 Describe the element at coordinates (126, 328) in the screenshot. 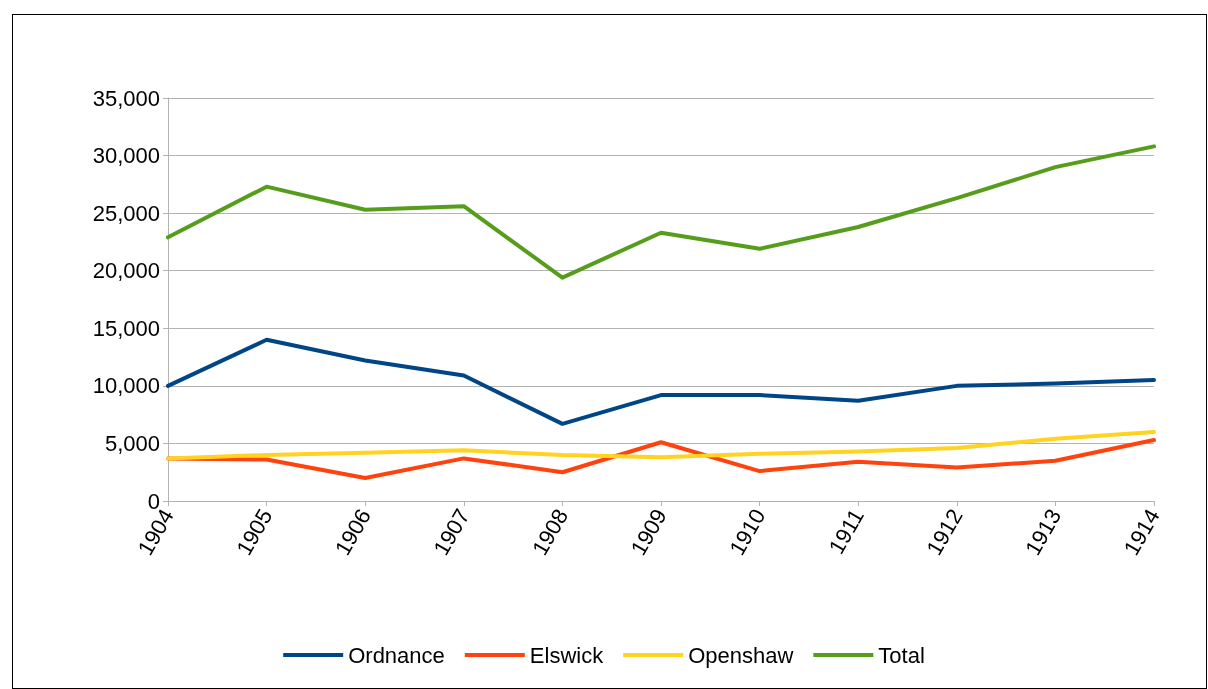

I see `y-tick-label: 15,000` at that location.